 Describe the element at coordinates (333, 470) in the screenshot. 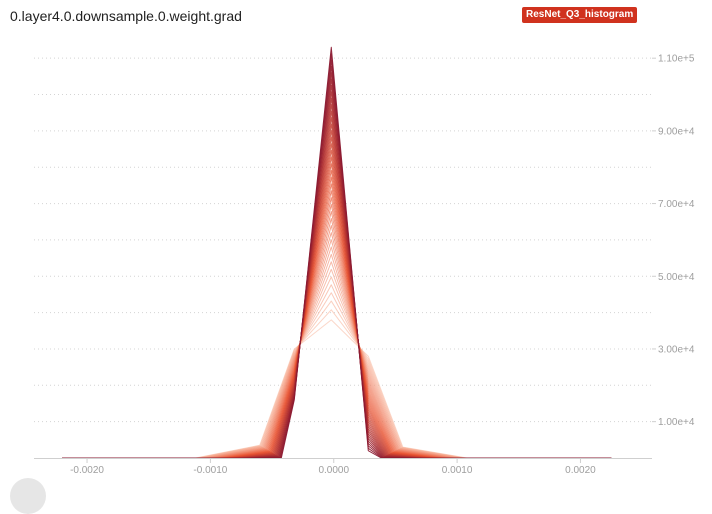

I see `x-tick-label: 0.0000` at that location.